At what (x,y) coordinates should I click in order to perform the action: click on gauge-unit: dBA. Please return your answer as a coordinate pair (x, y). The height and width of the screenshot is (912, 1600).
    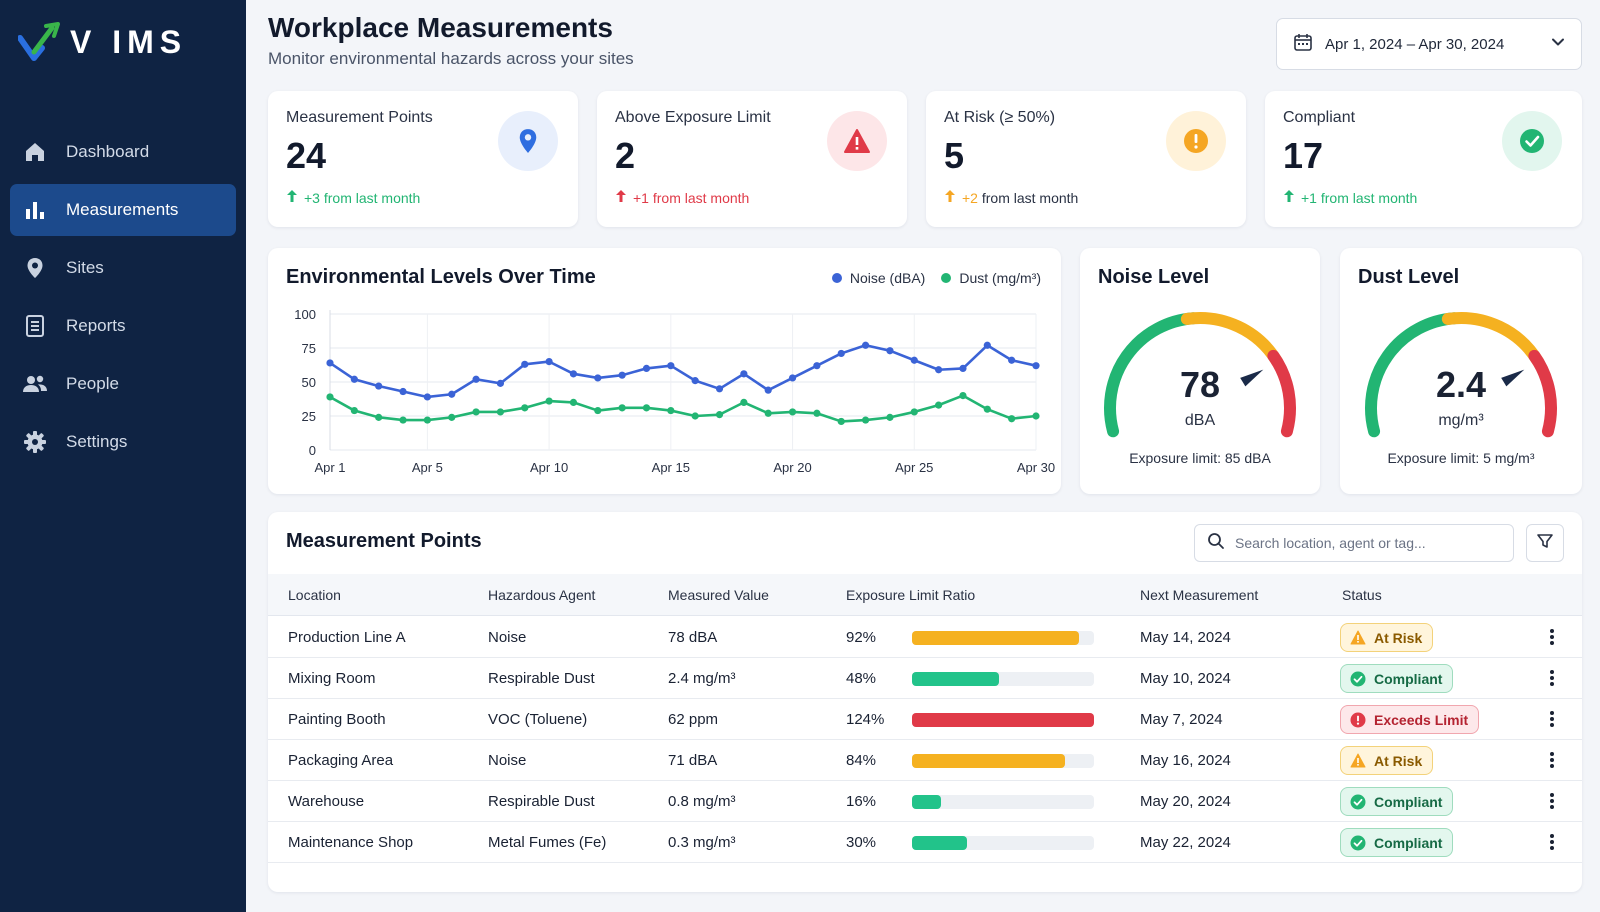
    Looking at the image, I should click on (1200, 420).